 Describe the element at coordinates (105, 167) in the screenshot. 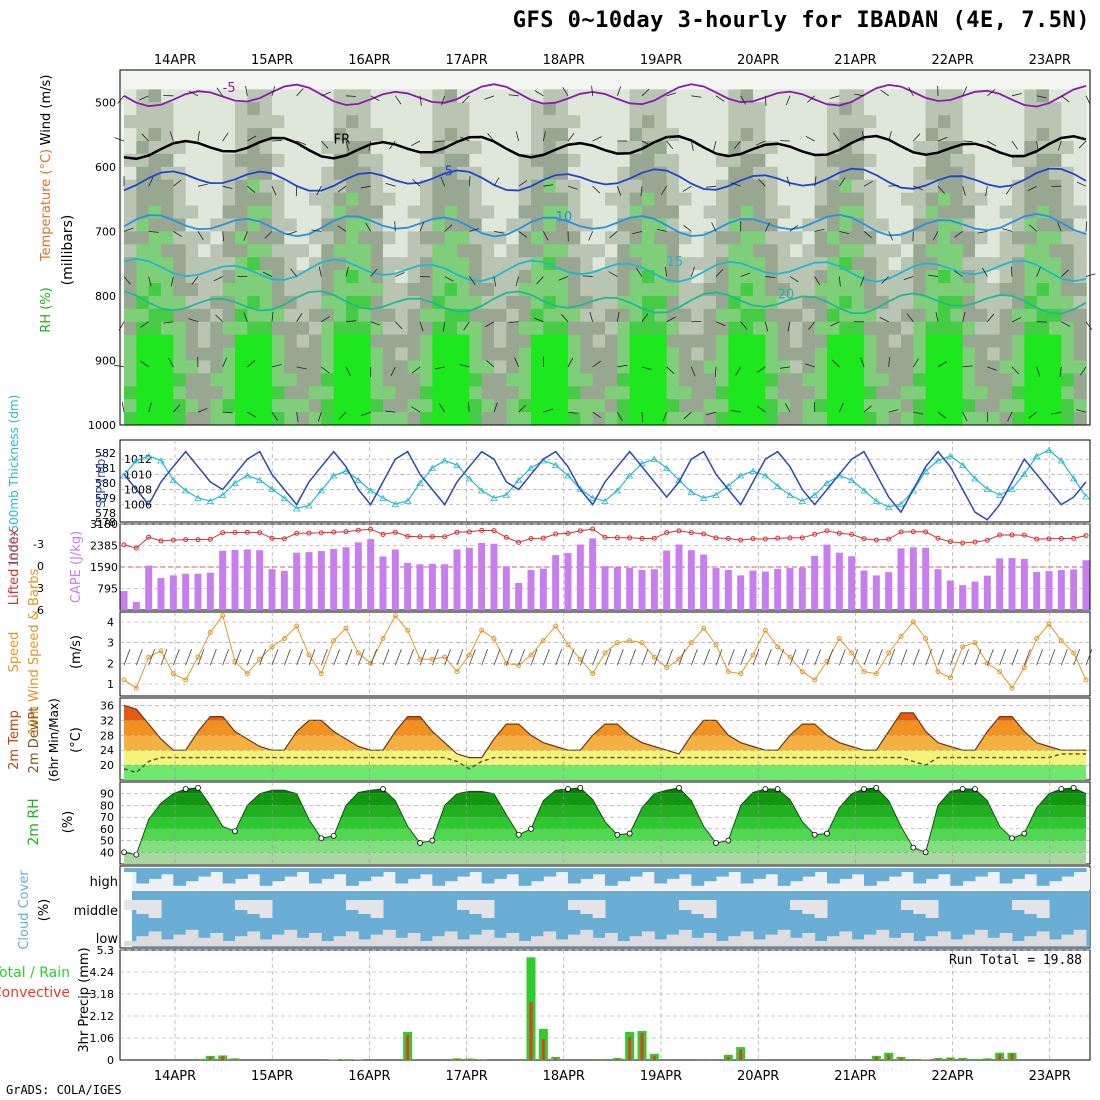

I see `pressure-tick-label: 600` at that location.